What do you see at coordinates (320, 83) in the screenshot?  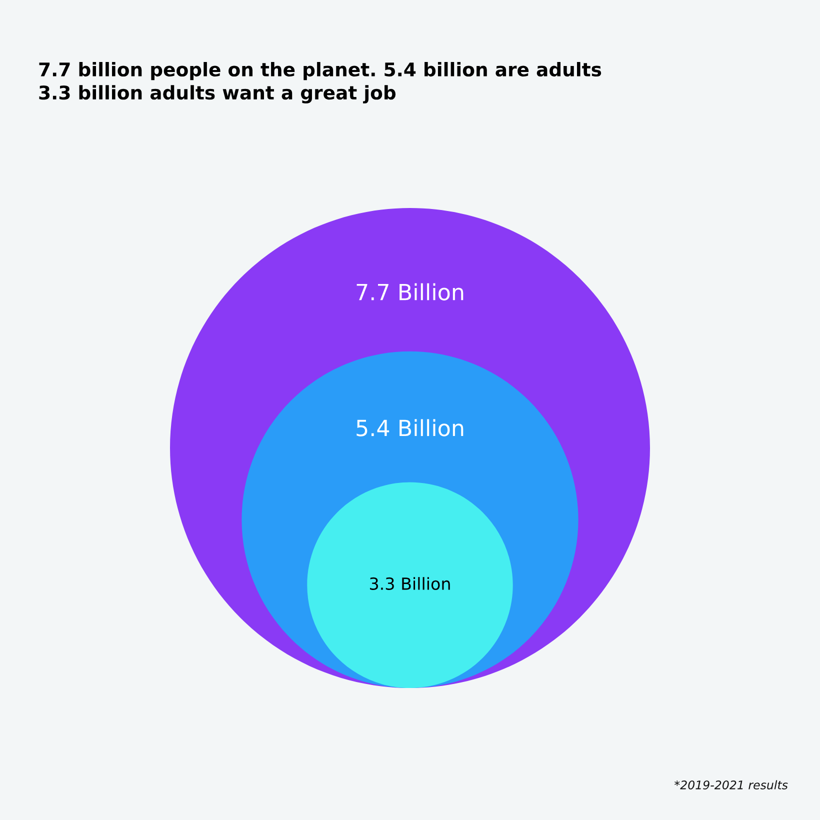 I see `text: 7.7 billion people on the planet. 5.4 billion are adults 3.3 billion adults want a great job` at bounding box center [320, 83].